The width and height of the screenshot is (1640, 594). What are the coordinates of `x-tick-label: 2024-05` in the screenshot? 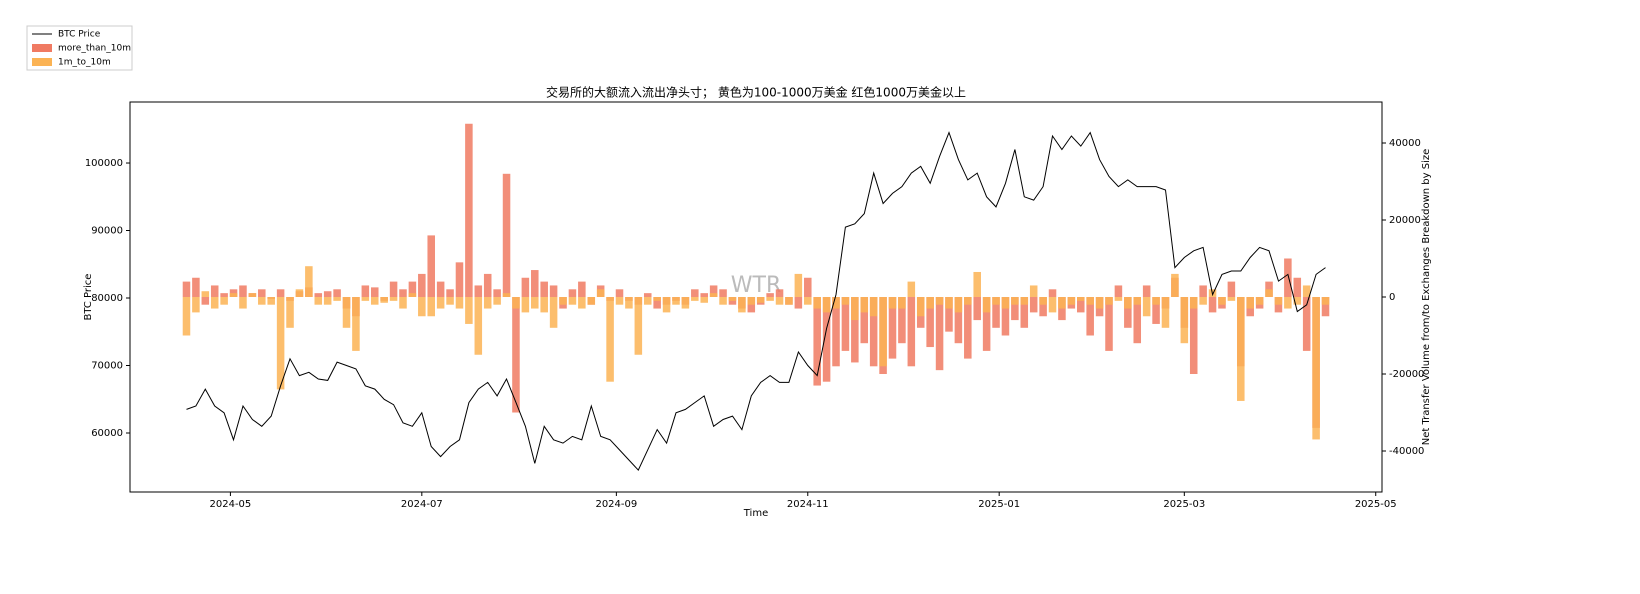 It's located at (231, 504).